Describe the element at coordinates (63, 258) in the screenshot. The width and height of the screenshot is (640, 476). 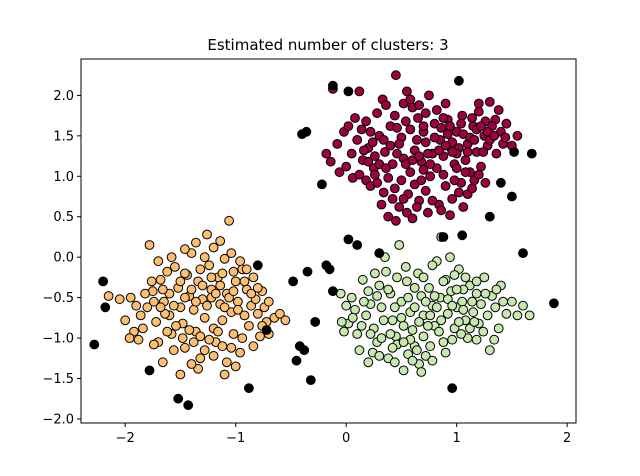
I see `y-tick-label: 0.0` at that location.